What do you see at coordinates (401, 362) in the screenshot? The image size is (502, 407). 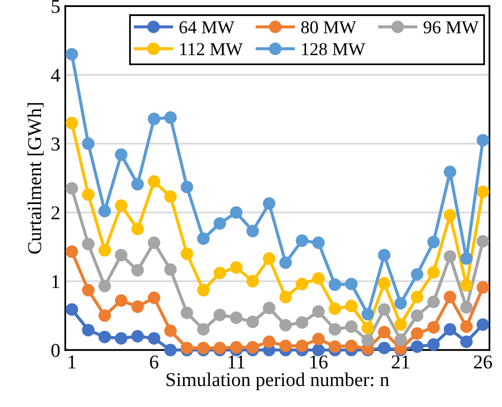 I see `x-tick-label: 21` at bounding box center [401, 362].